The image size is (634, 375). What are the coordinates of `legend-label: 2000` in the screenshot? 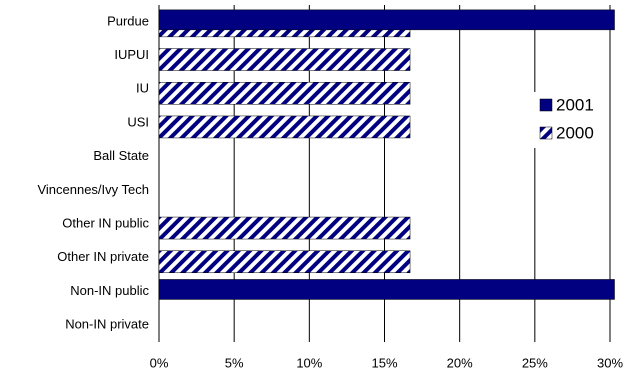 It's located at (575, 132).